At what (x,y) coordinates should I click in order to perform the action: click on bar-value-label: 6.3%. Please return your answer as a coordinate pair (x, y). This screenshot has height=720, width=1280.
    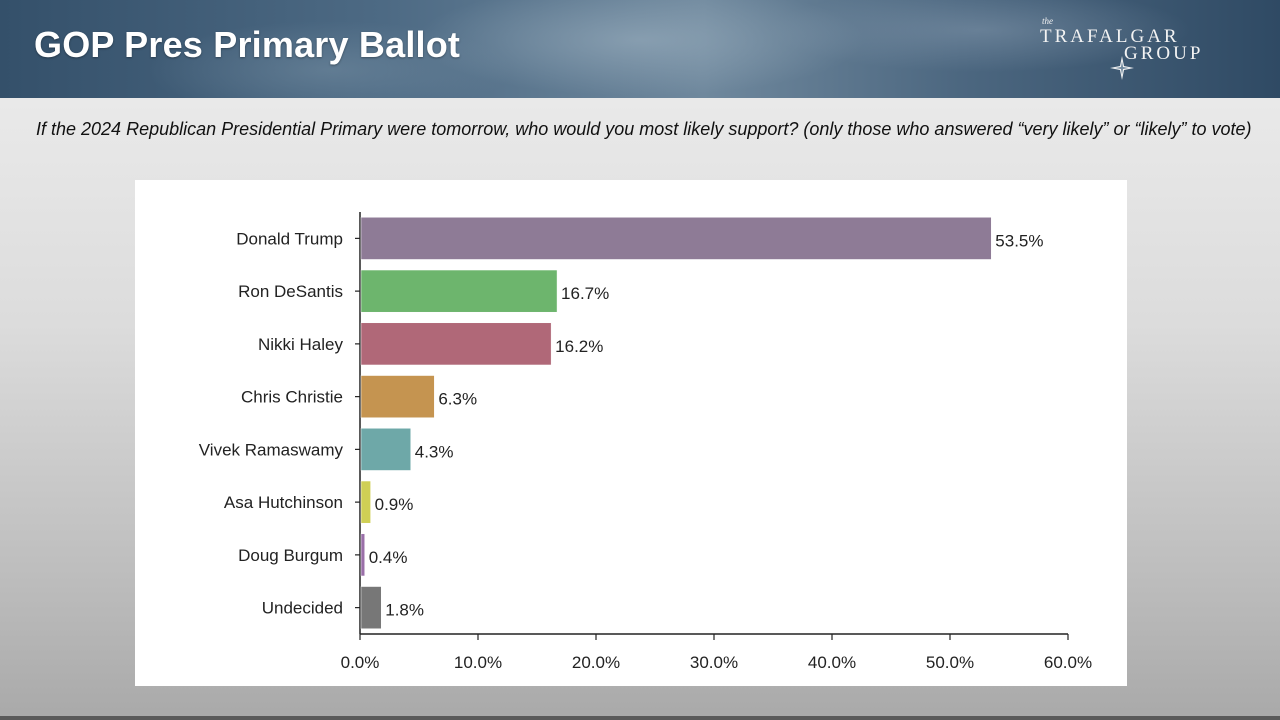
    Looking at the image, I should click on (457, 399).